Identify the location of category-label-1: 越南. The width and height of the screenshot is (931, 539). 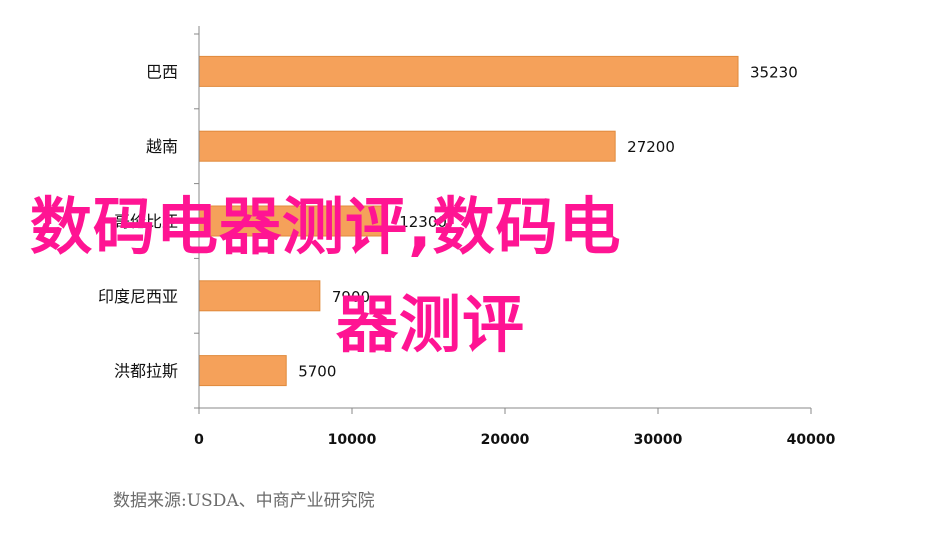
(162, 146).